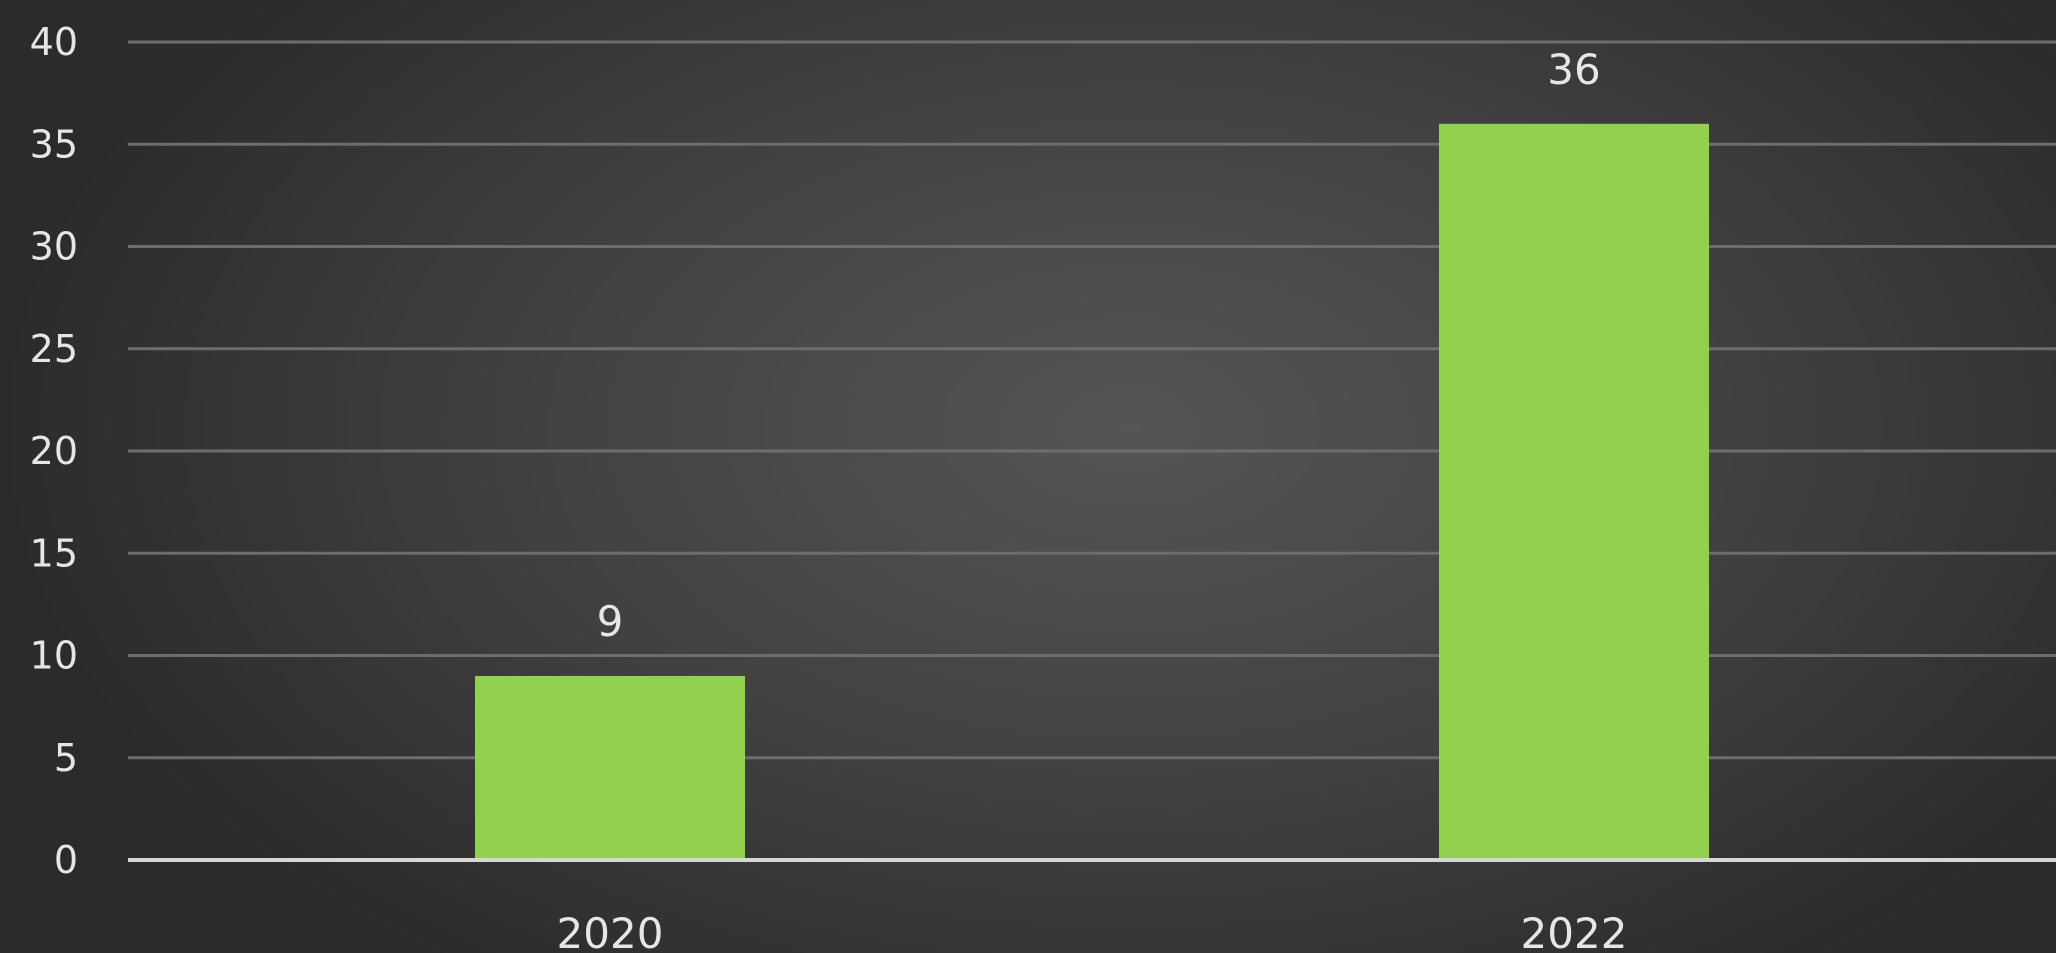 The width and height of the screenshot is (2056, 953). Describe the element at coordinates (1573, 69) in the screenshot. I see `data-label-2022: 36` at that location.